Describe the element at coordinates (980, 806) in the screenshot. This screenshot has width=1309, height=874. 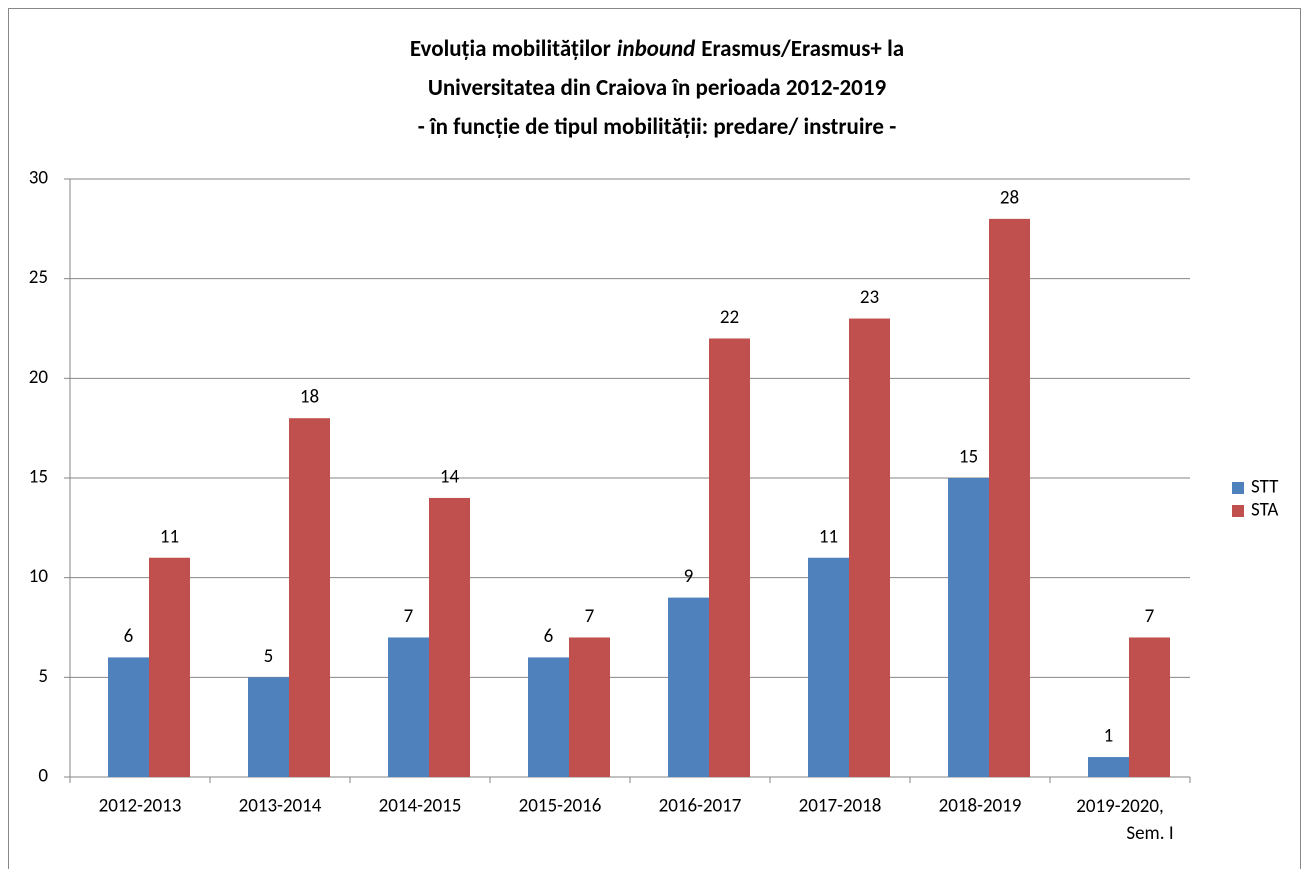
I see `x-tick-label: 2018-2019` at that location.